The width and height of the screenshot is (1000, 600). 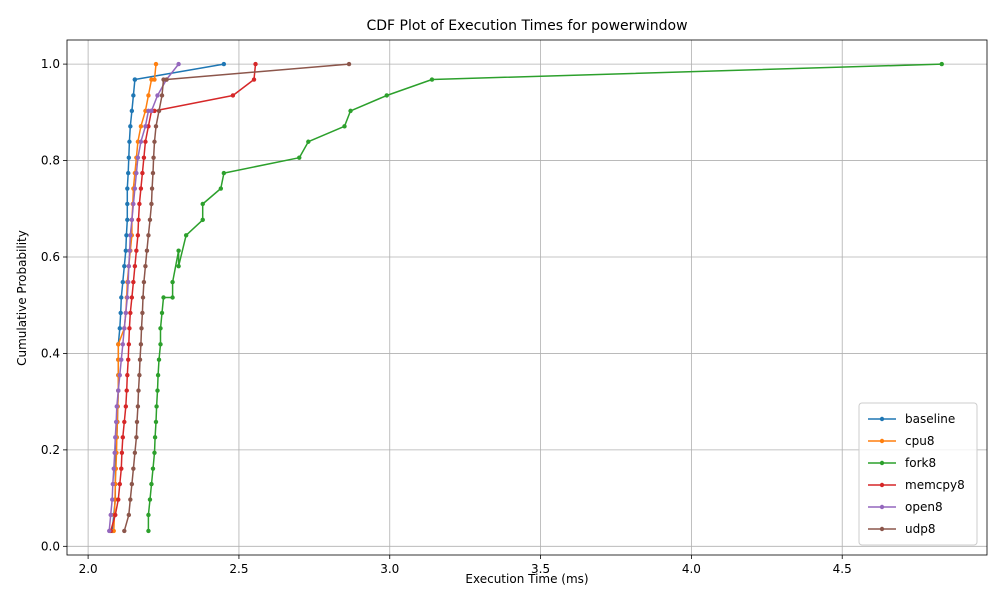 What do you see at coordinates (50, 546) in the screenshot?
I see `y-tick-label-0: 0.0` at bounding box center [50, 546].